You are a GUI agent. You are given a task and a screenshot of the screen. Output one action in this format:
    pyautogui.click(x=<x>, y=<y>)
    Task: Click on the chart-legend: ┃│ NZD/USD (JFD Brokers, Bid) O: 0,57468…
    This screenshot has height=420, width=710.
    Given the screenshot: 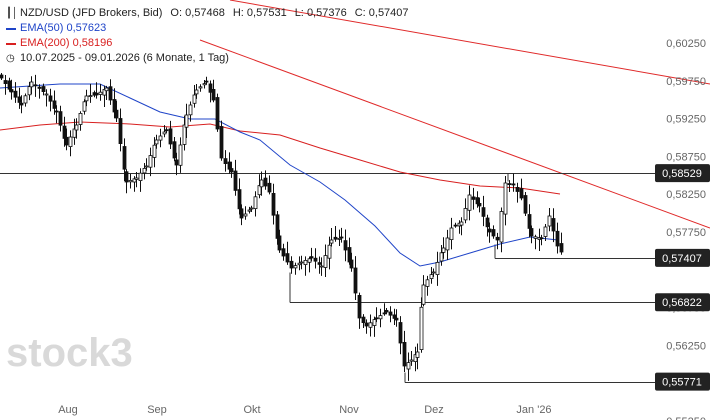 What is the action you would take?
    pyautogui.click(x=207, y=36)
    